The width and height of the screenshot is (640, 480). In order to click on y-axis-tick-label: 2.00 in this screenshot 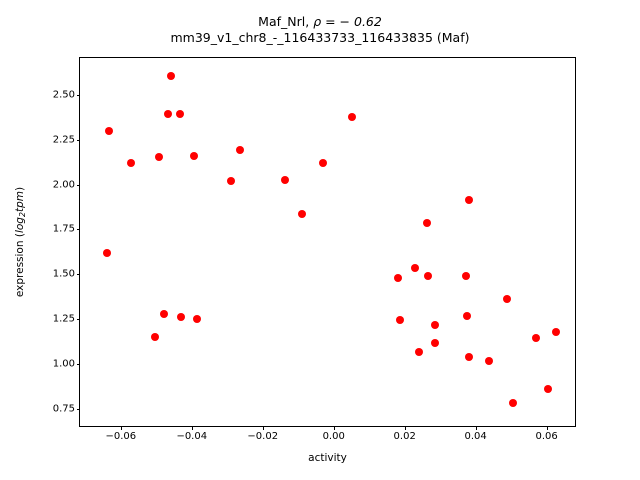, I will do `click(63, 185)`.